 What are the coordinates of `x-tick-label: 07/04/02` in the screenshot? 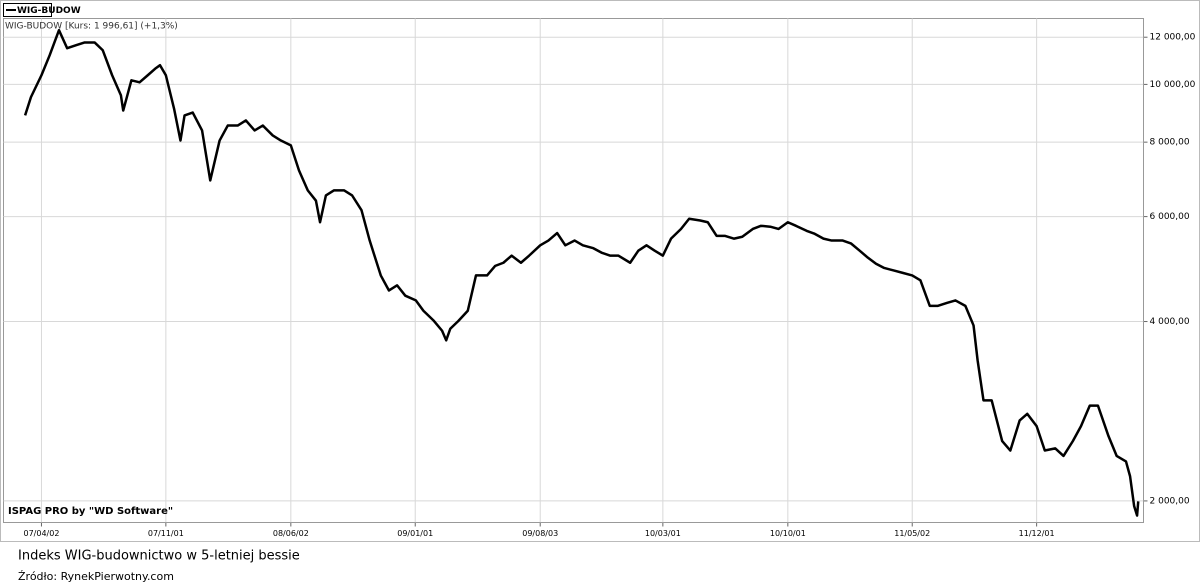 It's located at (41, 533).